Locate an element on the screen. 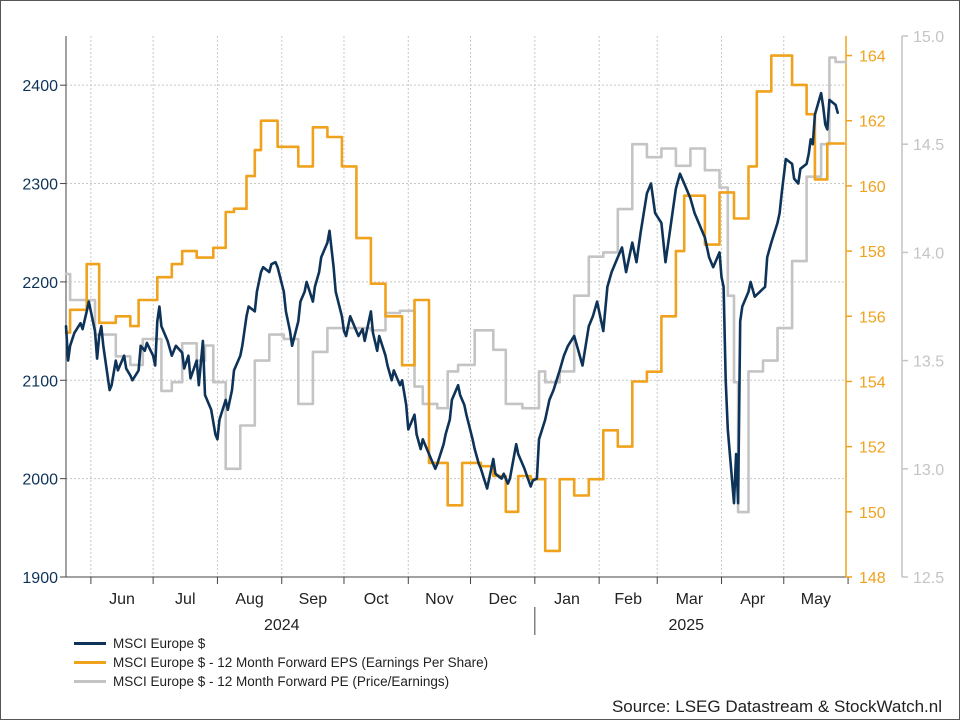 The height and width of the screenshot is (720, 960). x-tick-label: Mar is located at coordinates (690, 599).